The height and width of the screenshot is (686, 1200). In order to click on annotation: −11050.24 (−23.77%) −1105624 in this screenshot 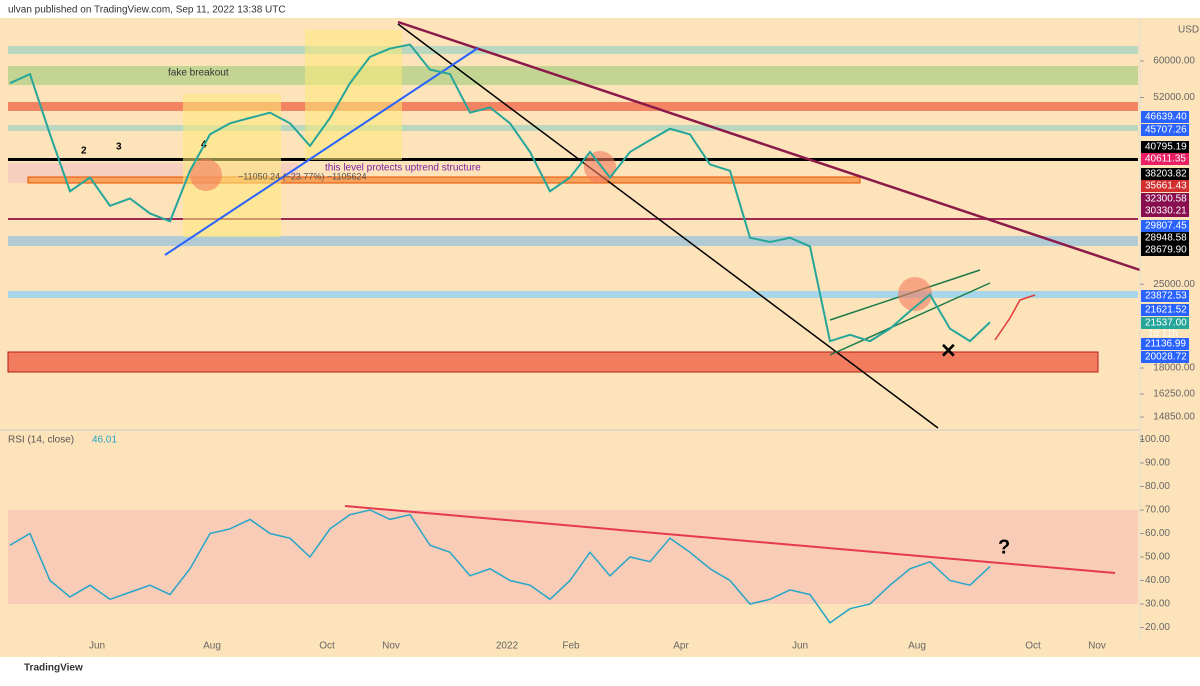, I will do `click(302, 176)`.